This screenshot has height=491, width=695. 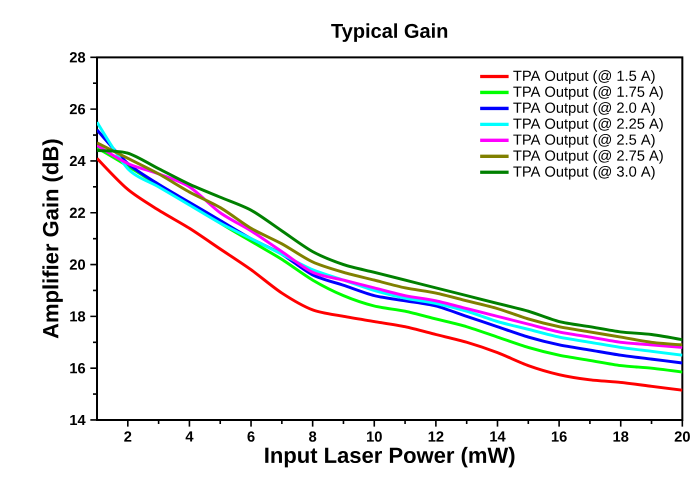 I want to click on chart-title: Typical Gain, so click(x=389, y=32).